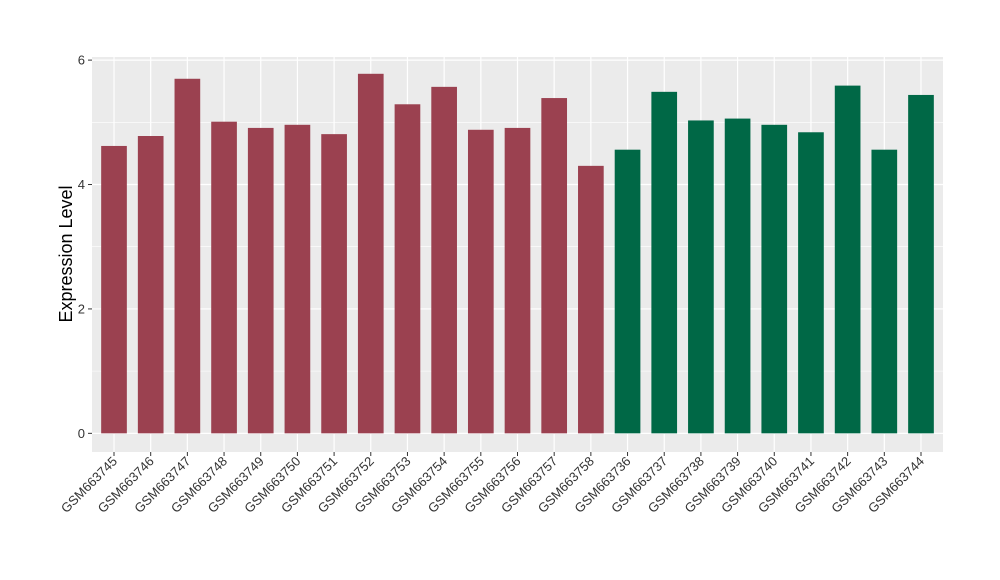 Image resolution: width=1000 pixels, height=580 pixels. I want to click on bar-GSM663758, so click(591, 299).